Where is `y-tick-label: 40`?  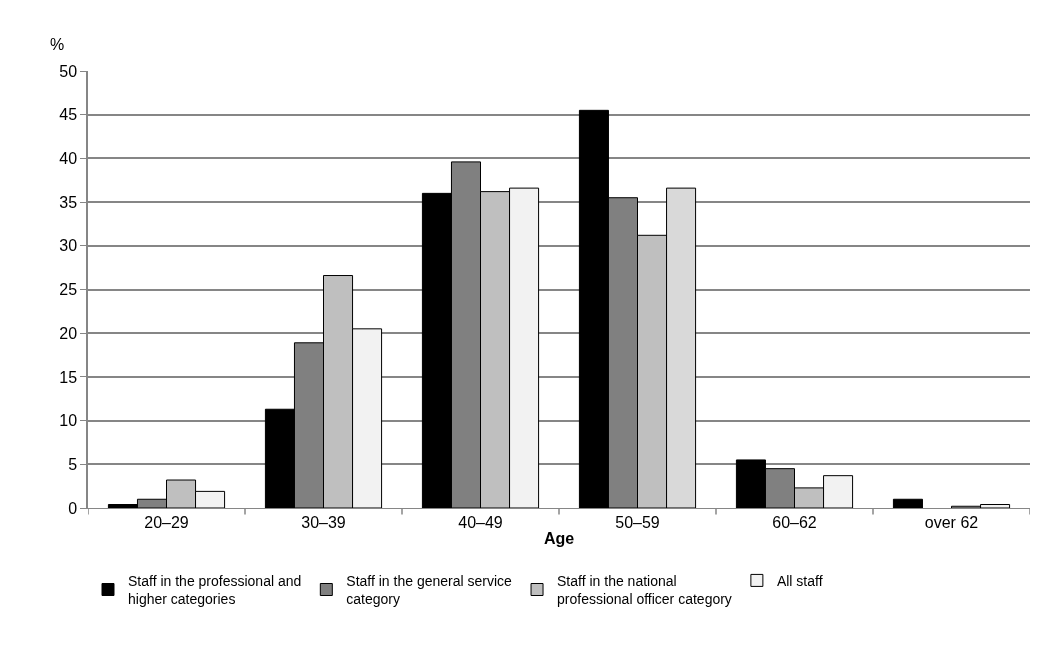
y-tick-label: 40 is located at coordinates (68, 158).